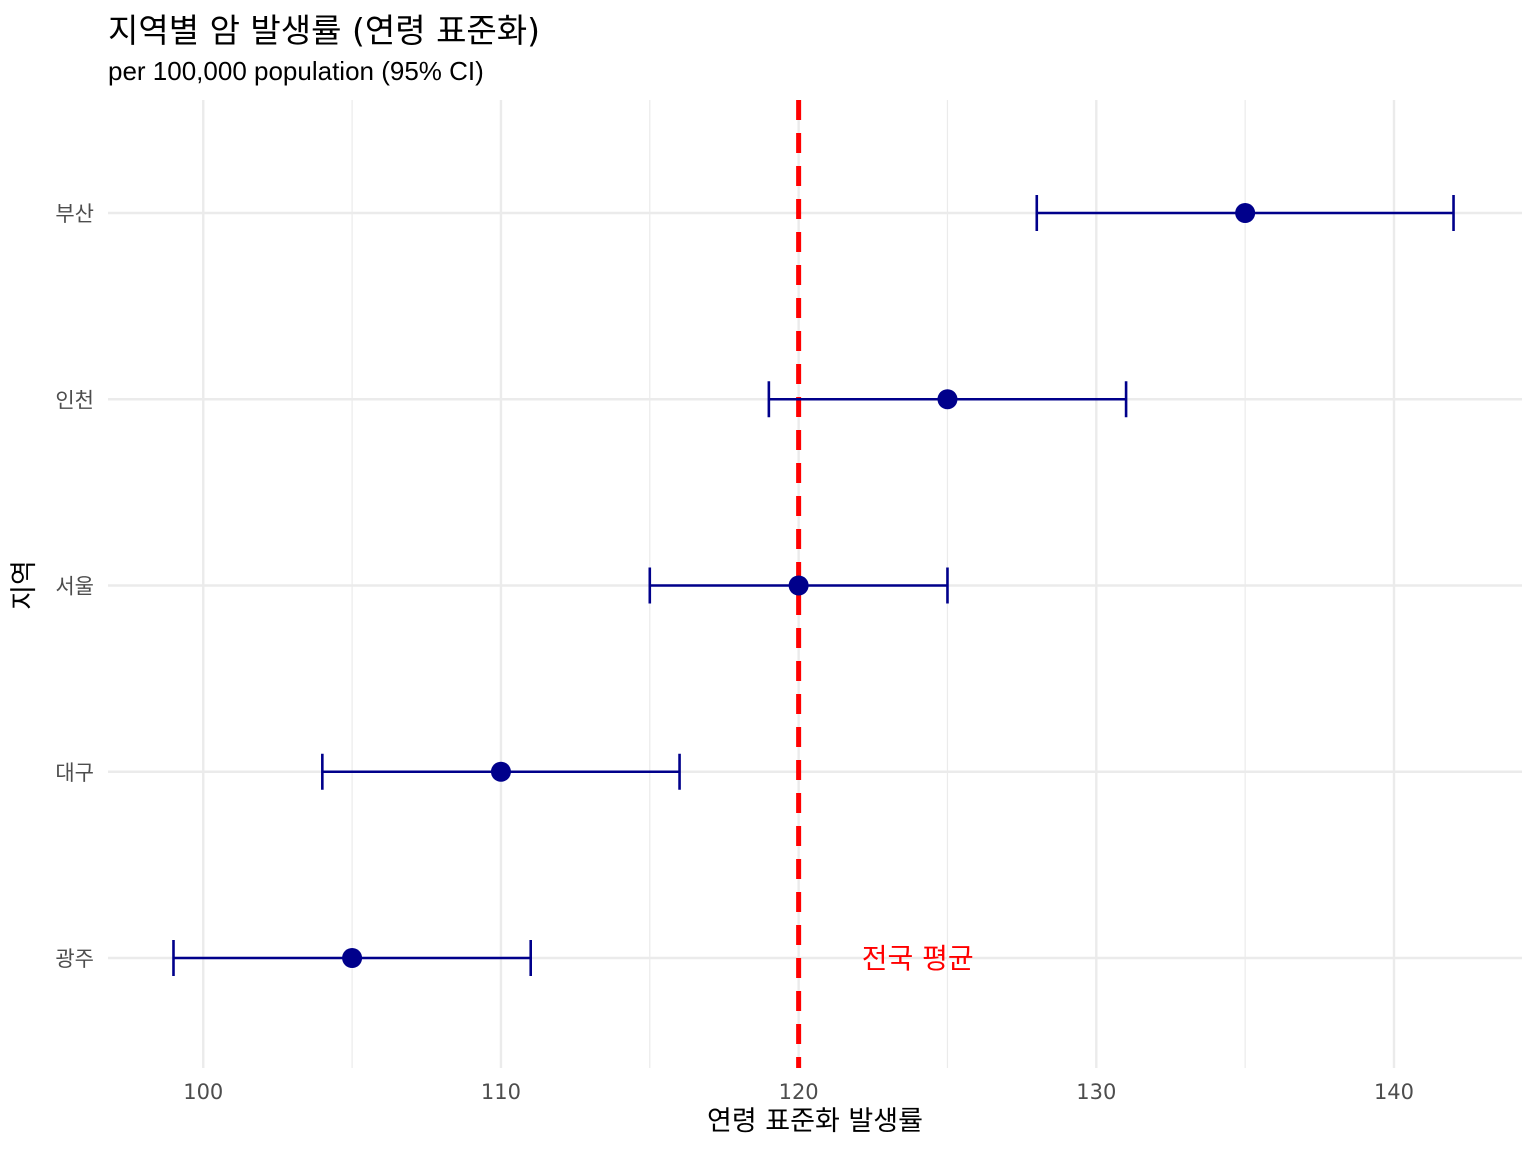 The height and width of the screenshot is (1152, 1536). I want to click on x-tick-label: 130, so click(1096, 1092).